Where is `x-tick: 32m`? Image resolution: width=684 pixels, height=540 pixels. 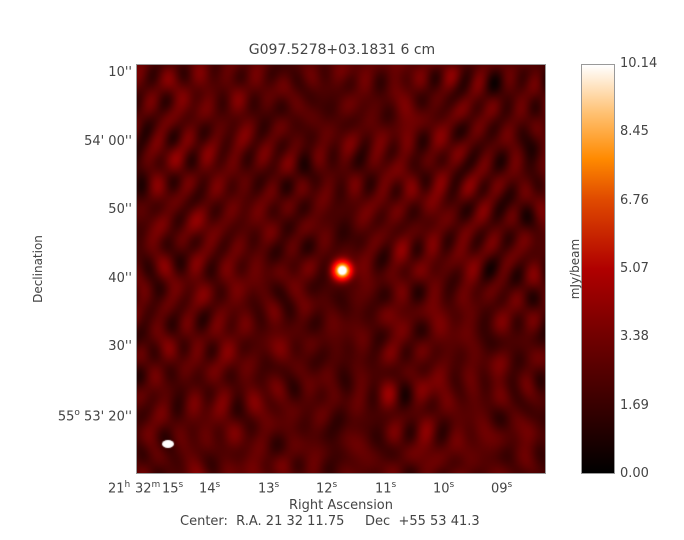
x-tick: 32m is located at coordinates (148, 488).